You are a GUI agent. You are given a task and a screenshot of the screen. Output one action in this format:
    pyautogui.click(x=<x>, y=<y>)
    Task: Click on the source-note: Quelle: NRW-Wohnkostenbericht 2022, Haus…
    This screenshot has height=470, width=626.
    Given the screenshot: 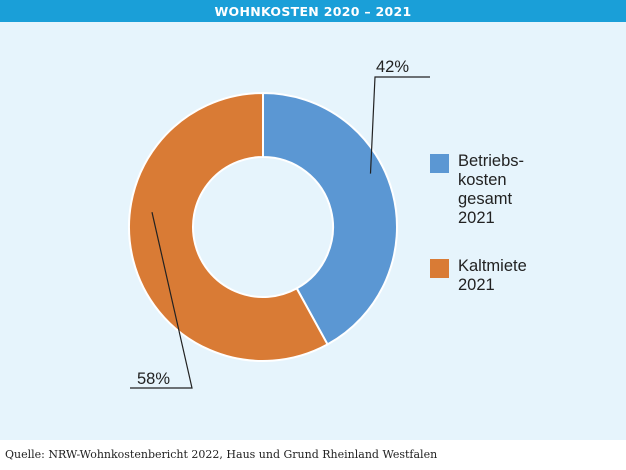 What is the action you would take?
    pyautogui.click(x=221, y=454)
    